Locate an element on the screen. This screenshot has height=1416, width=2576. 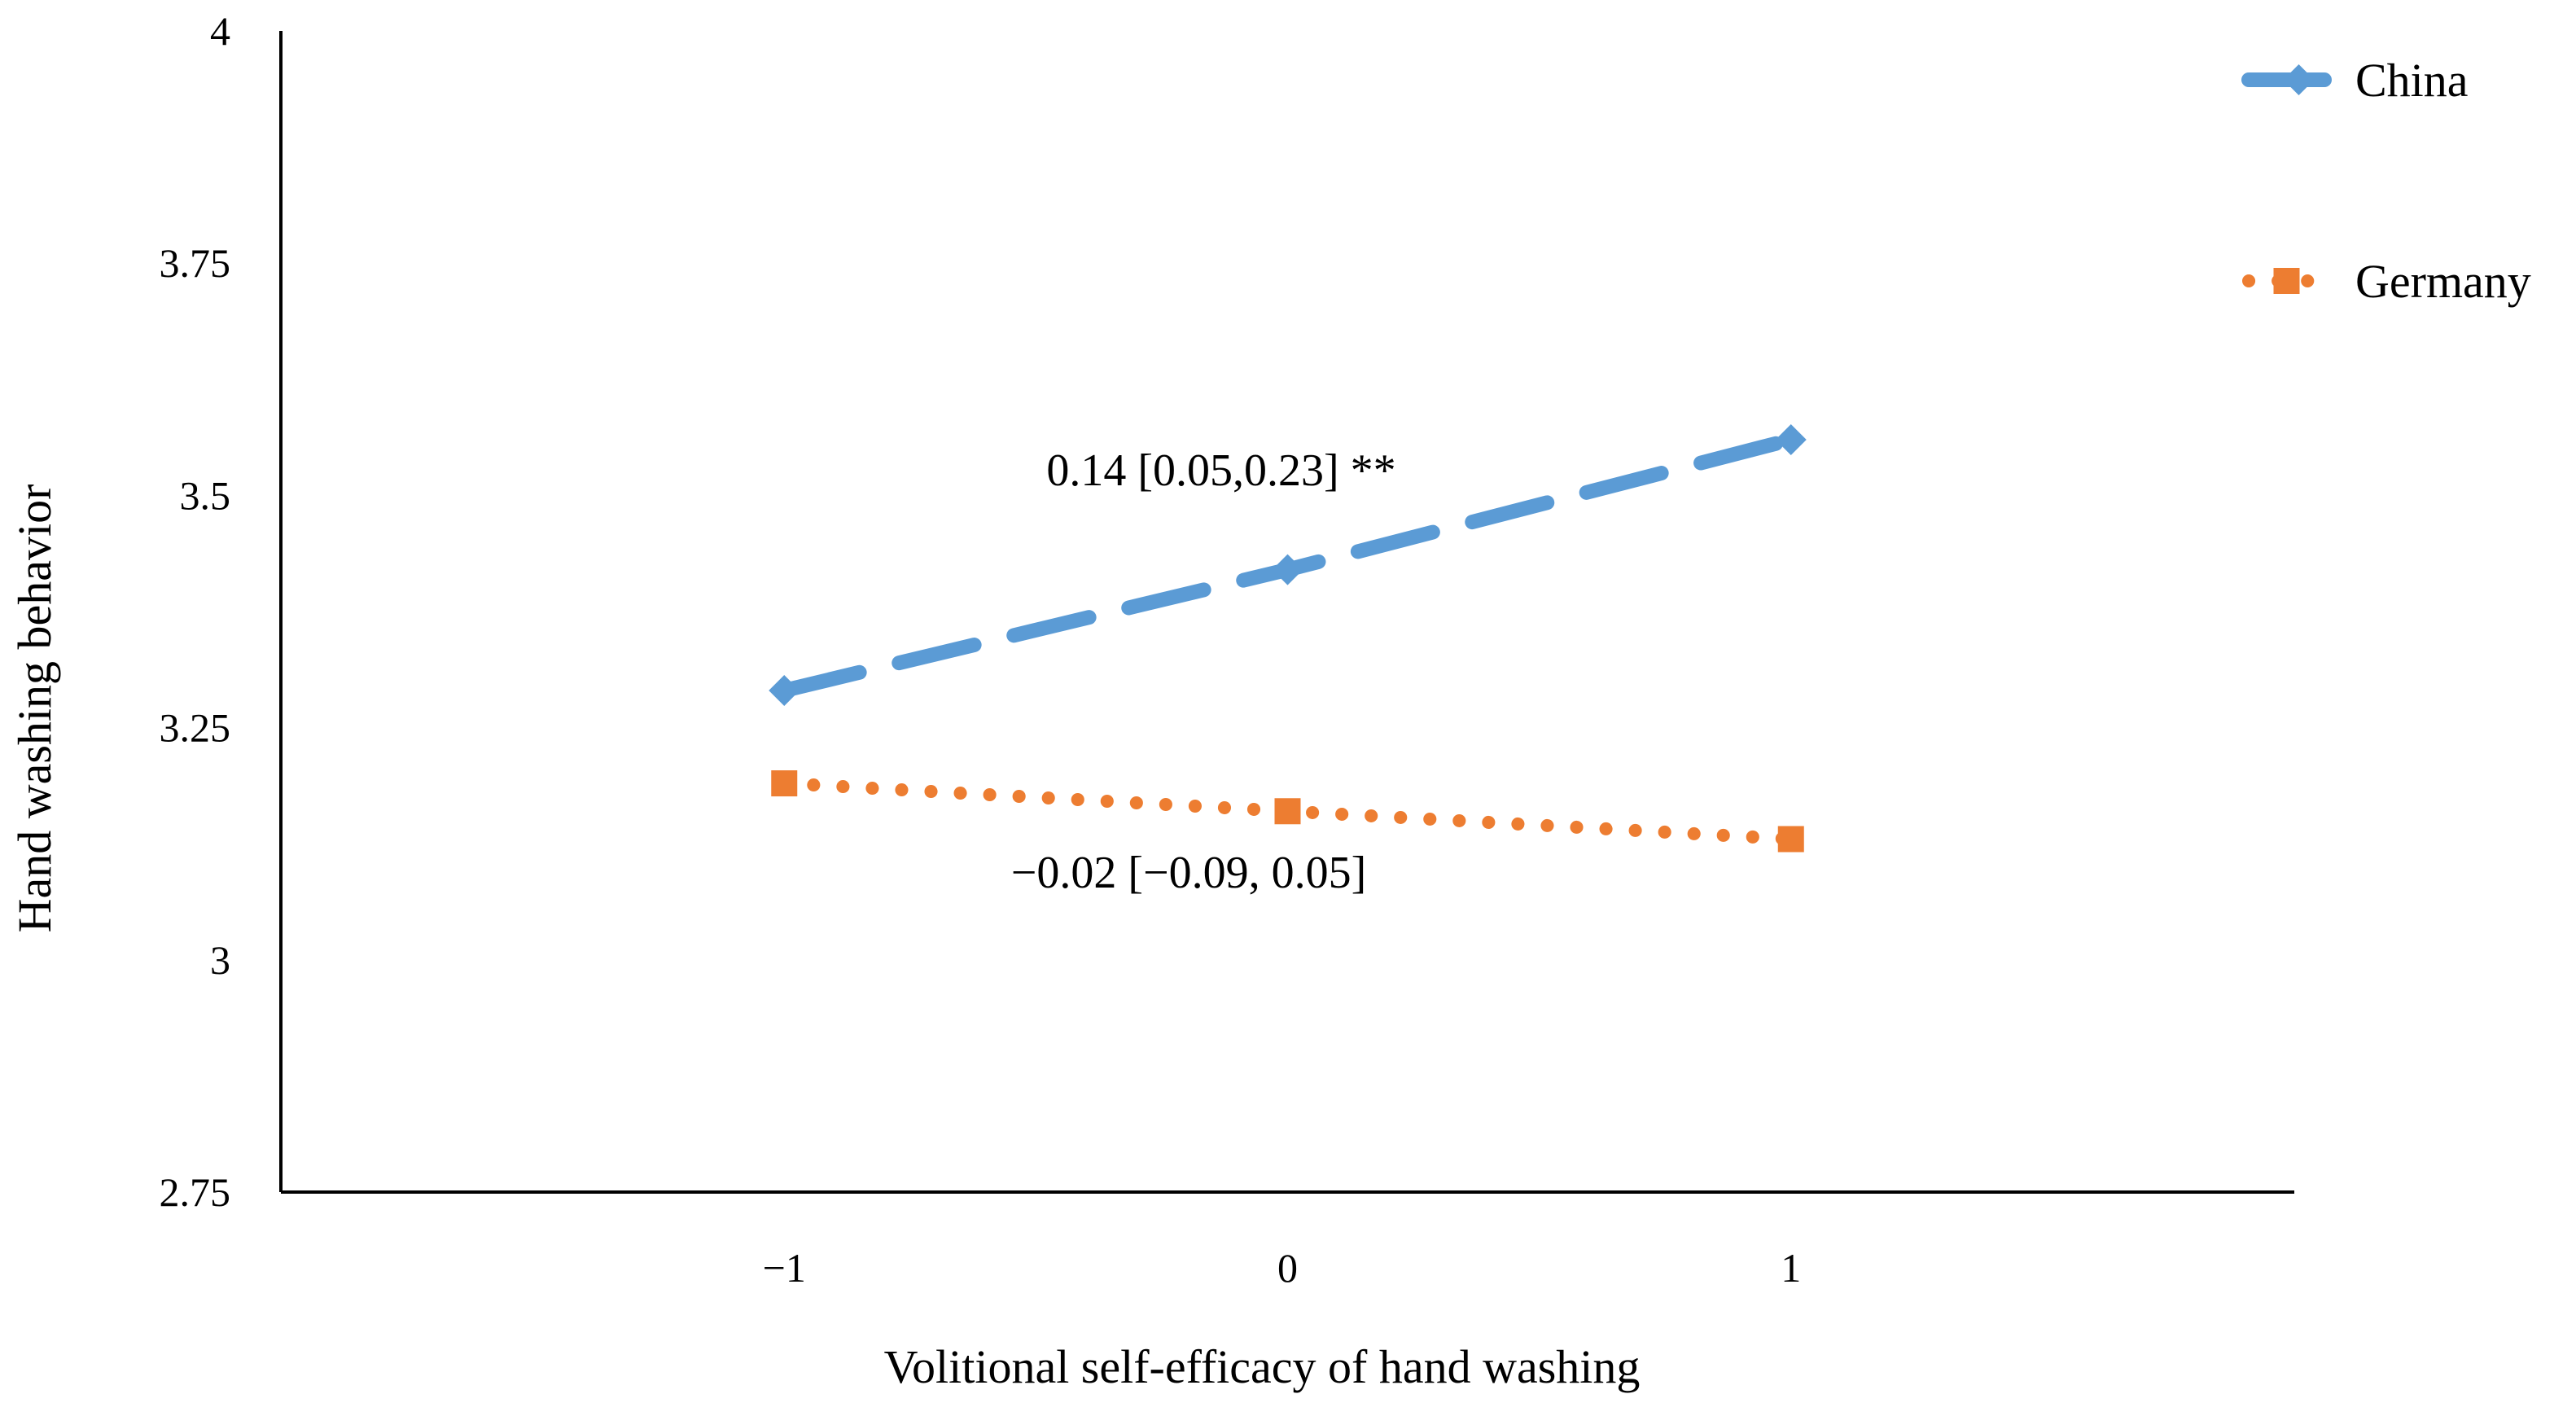
germany-slope-annotation: −0.02 [−0.09, 0.05] is located at coordinates (1188, 873).